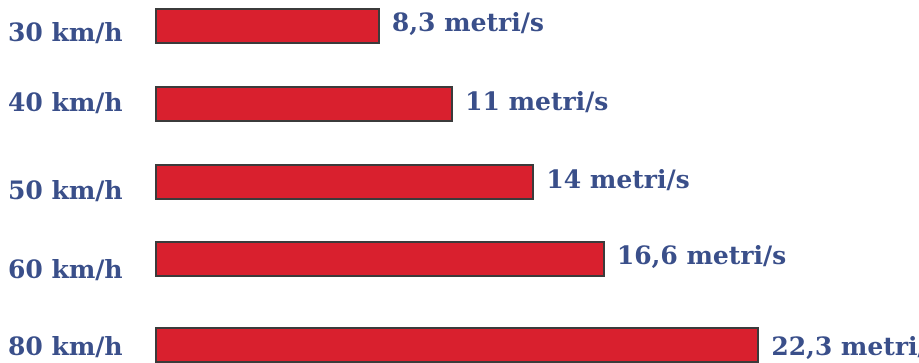  What do you see at coordinates (65, 346) in the screenshot?
I see `category-label: 80 km/h` at bounding box center [65, 346].